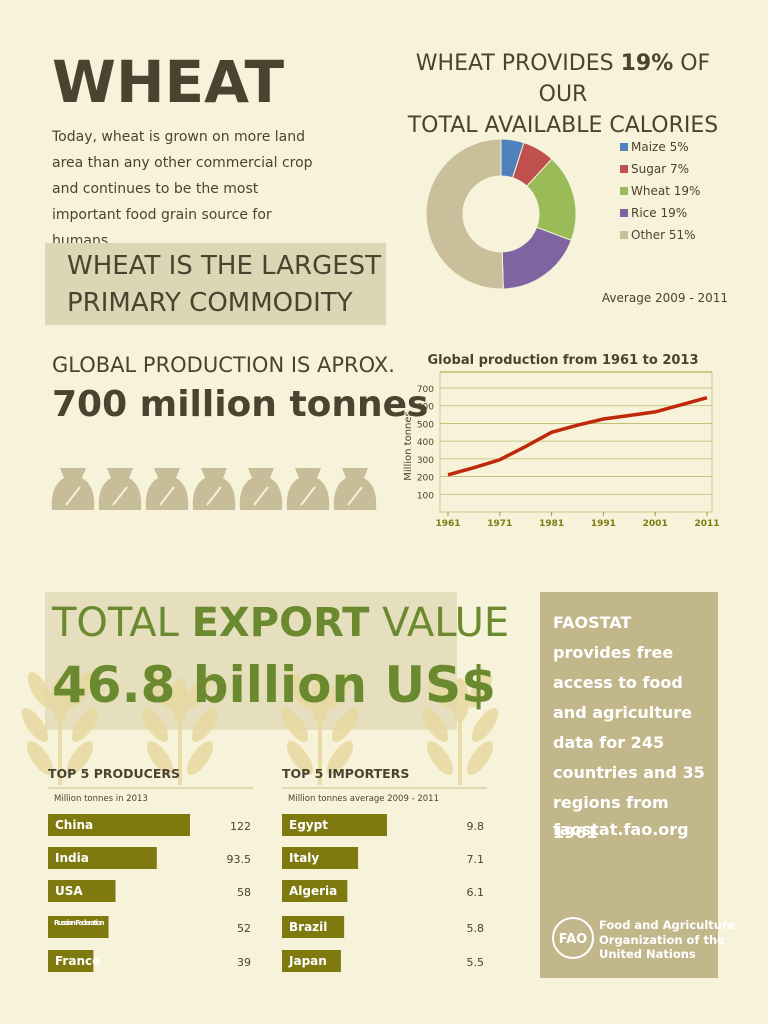 This screenshot has width=768, height=1024. What do you see at coordinates (77, 961) in the screenshot?
I see `bar-category: France` at bounding box center [77, 961].